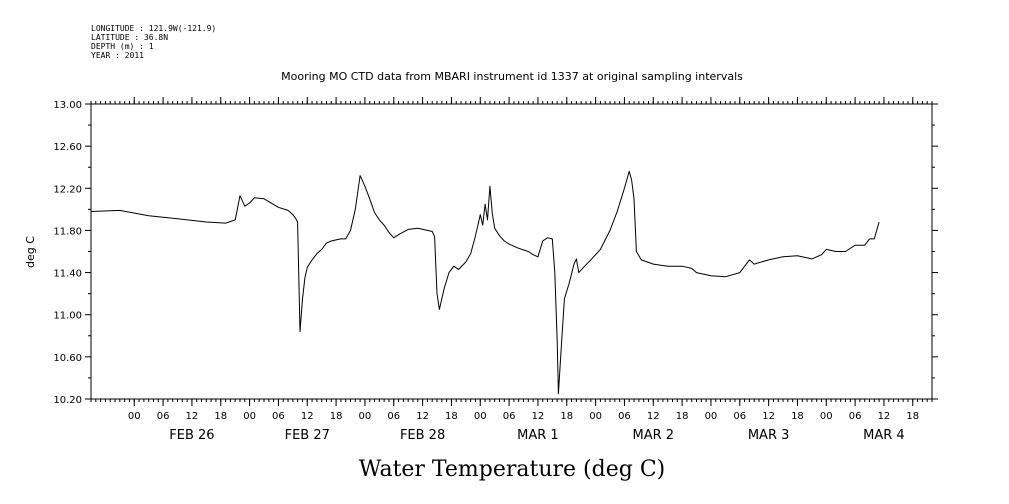 Image resolution: width=1009 pixels, height=504 pixels. I want to click on x-day-label: MAR 3, so click(769, 435).